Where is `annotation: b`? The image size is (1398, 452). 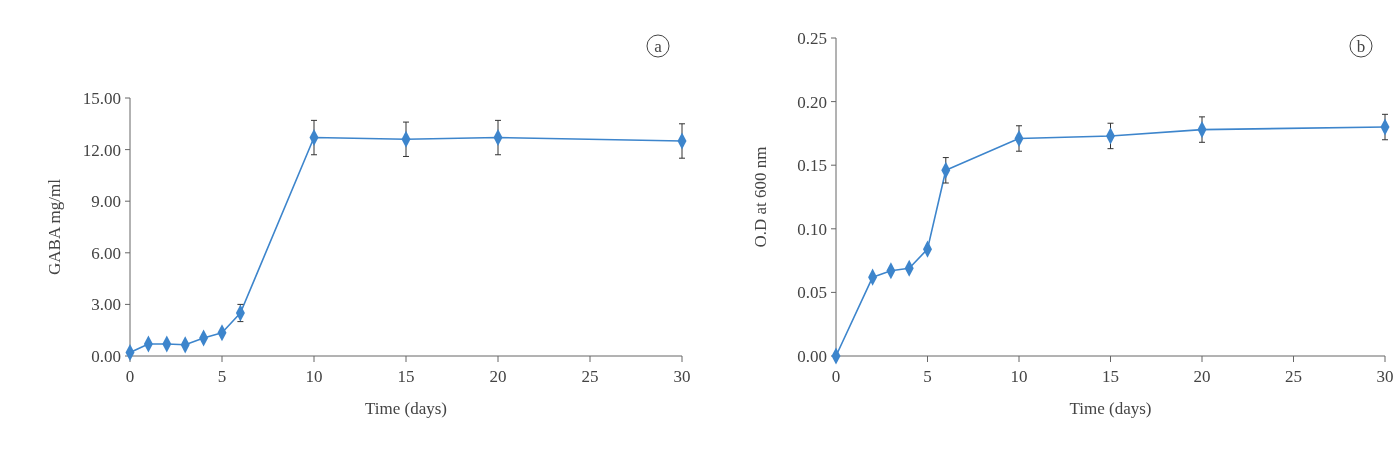 annotation: b is located at coordinates (1361, 46).